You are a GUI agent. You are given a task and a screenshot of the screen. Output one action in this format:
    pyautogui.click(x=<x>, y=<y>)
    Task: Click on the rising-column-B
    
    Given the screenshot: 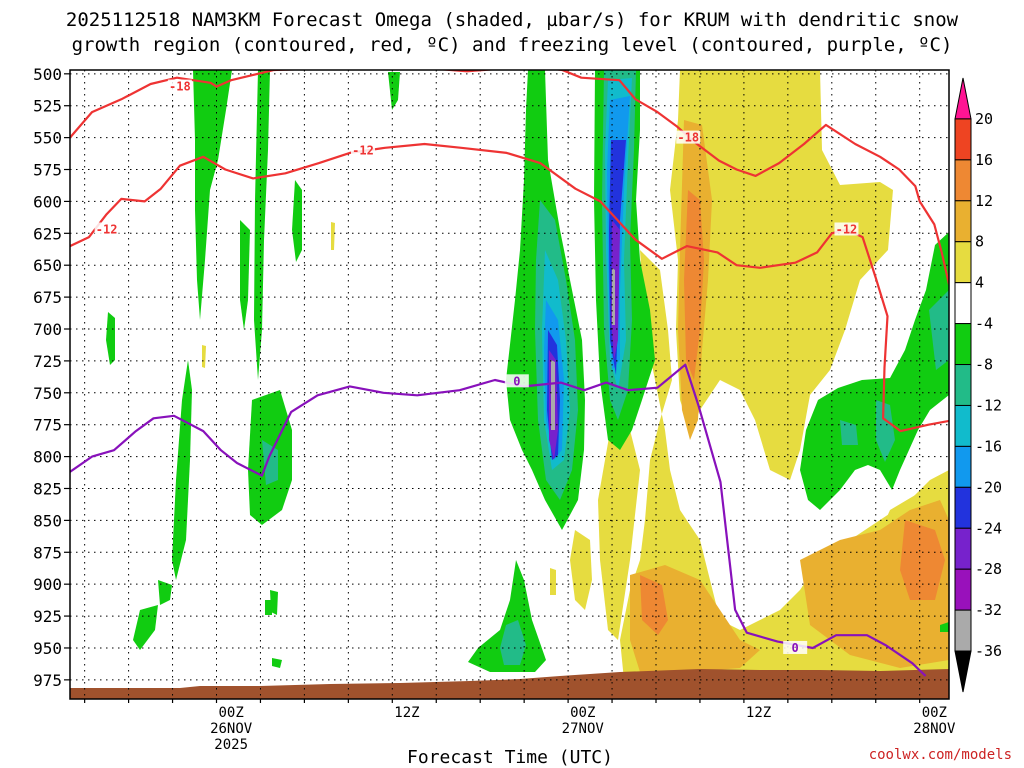 What is the action you would take?
    pyautogui.click(x=165, y=592)
    